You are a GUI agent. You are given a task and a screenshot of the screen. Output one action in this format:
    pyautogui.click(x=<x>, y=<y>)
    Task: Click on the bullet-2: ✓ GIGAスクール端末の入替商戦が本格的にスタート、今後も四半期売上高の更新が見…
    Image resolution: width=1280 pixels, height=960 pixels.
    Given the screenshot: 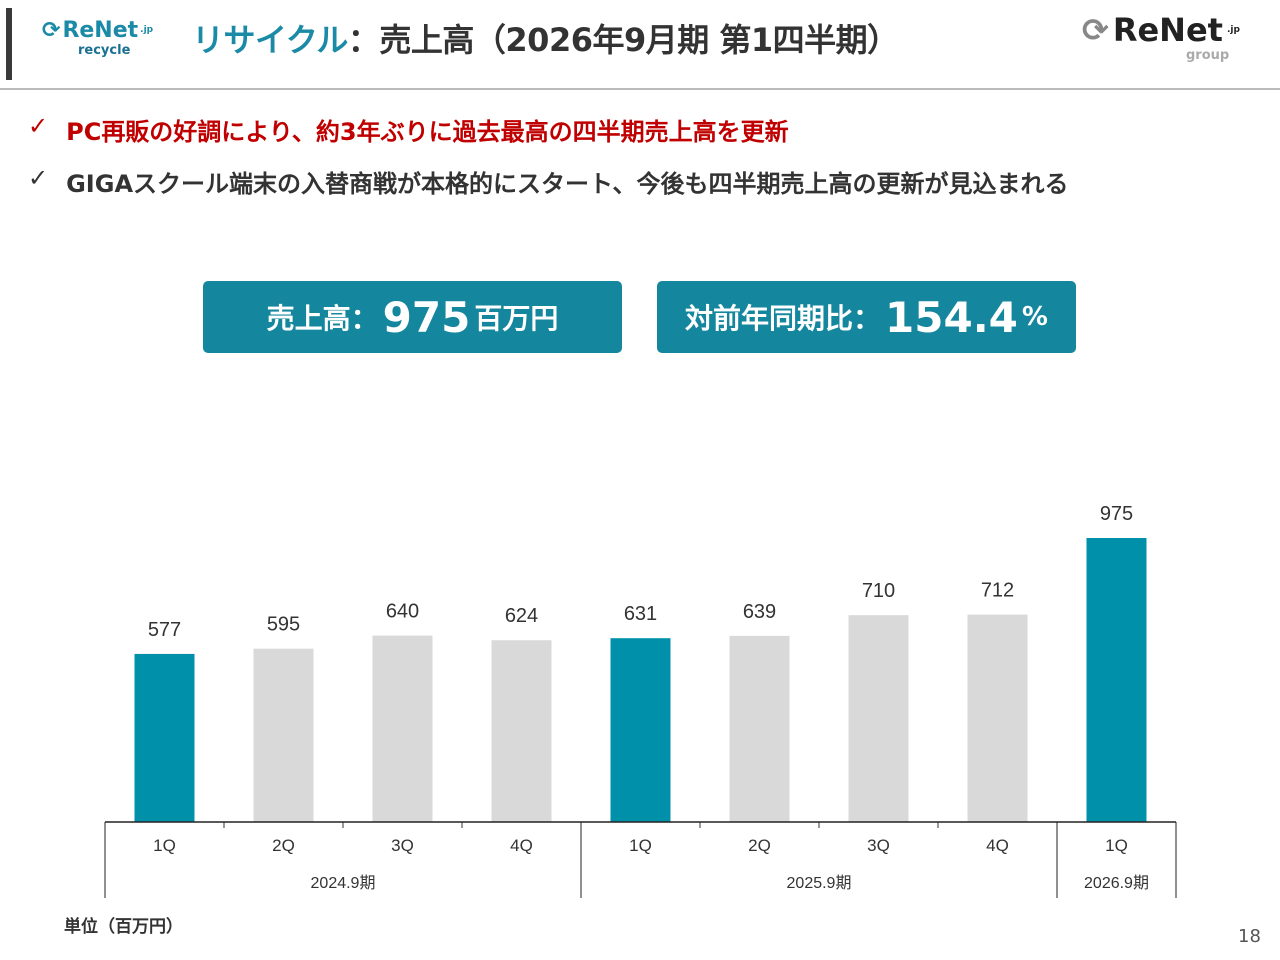 What is the action you would take?
    pyautogui.click(x=548, y=181)
    